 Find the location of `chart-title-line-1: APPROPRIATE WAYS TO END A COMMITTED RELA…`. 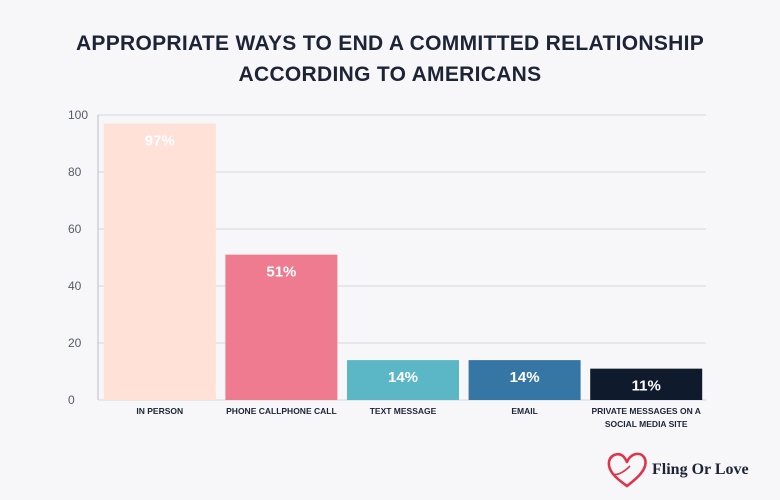

chart-title-line-1: APPROPRIATE WAYS TO END A COMMITTED RELA… is located at coordinates (390, 43).